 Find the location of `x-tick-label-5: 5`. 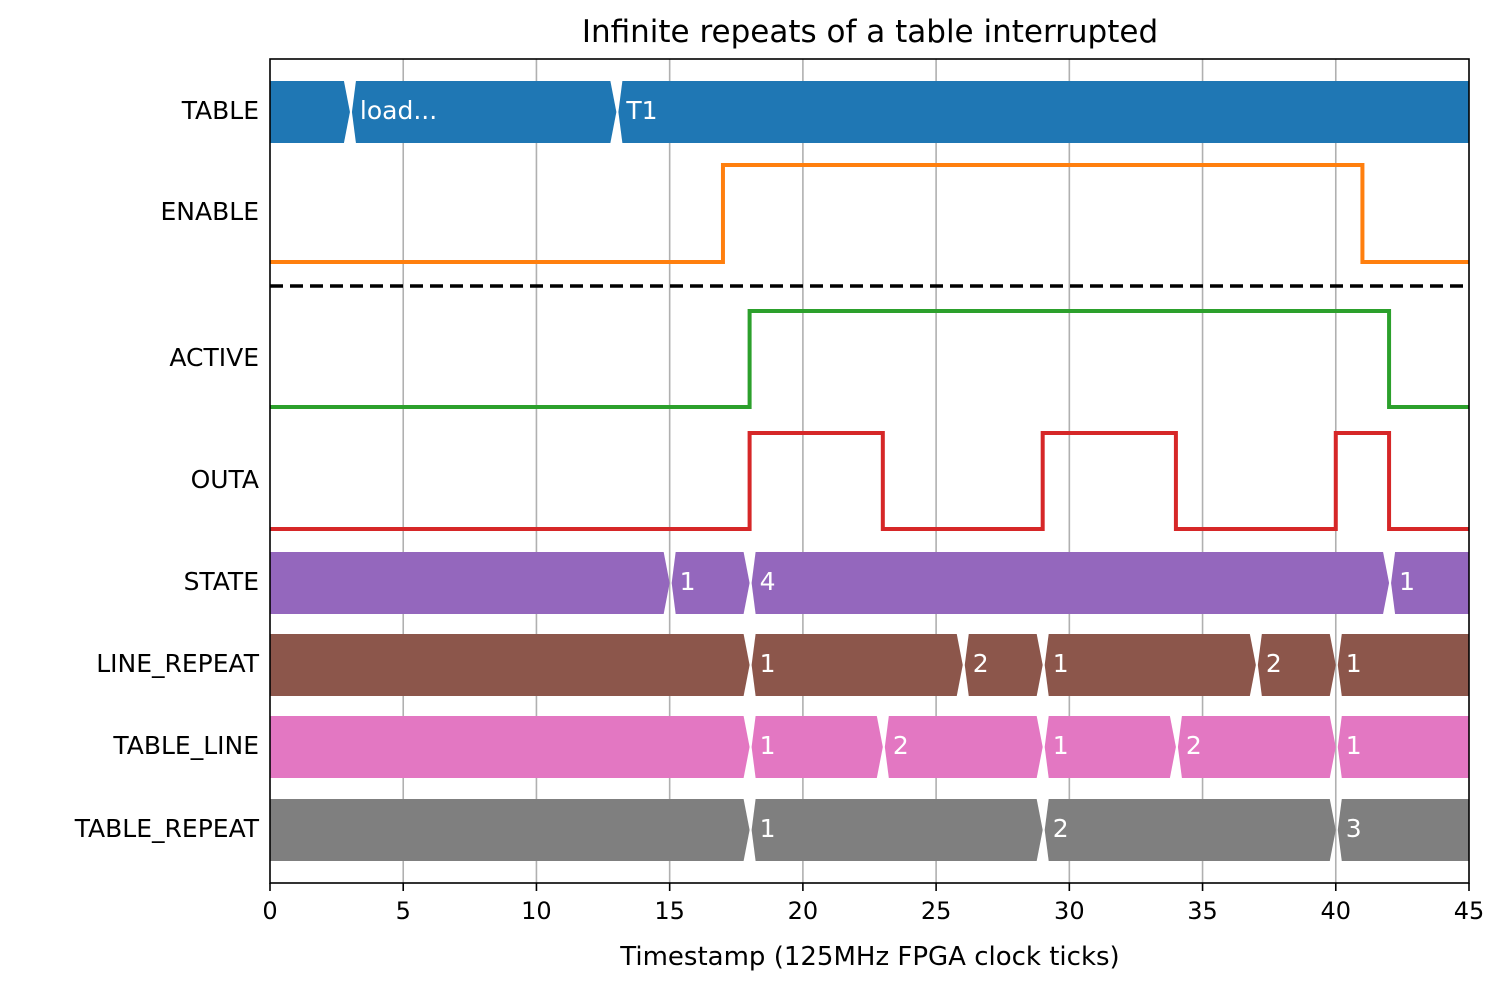

x-tick-label-5: 5 is located at coordinates (403, 911).